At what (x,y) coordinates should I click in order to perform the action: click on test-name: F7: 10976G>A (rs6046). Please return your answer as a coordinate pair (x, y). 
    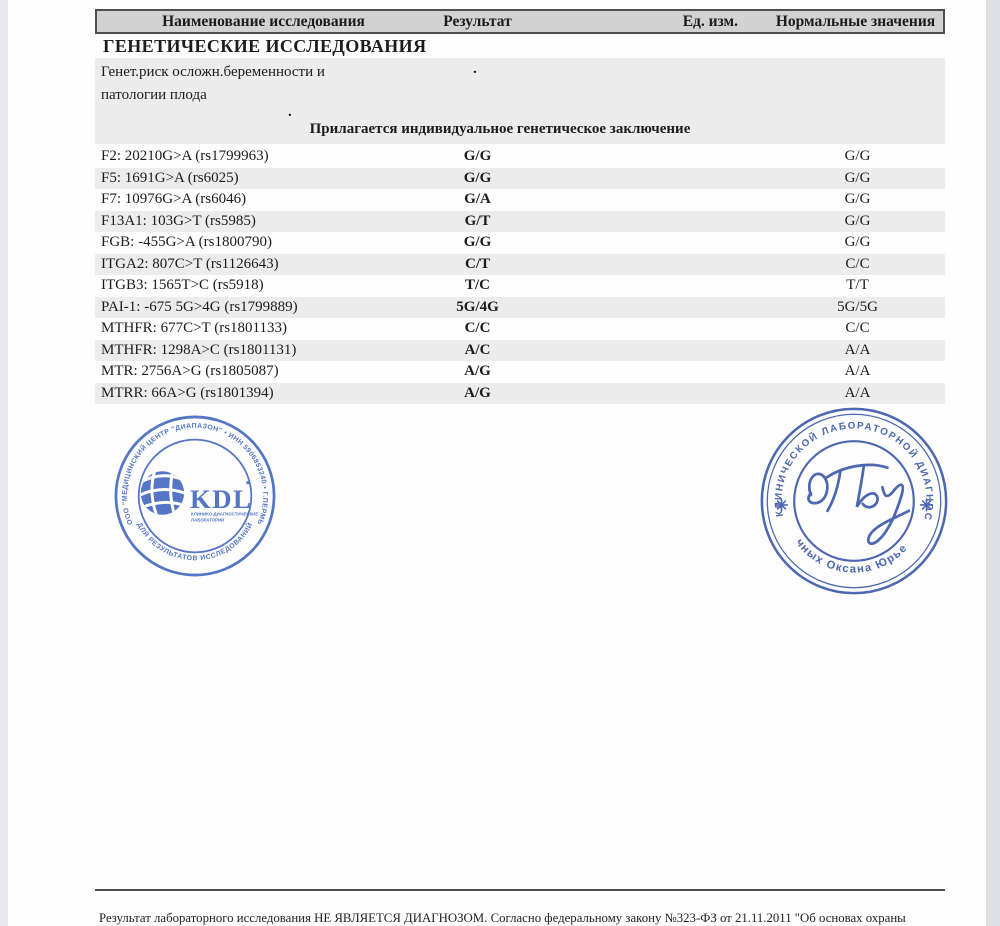
    Looking at the image, I should click on (174, 199).